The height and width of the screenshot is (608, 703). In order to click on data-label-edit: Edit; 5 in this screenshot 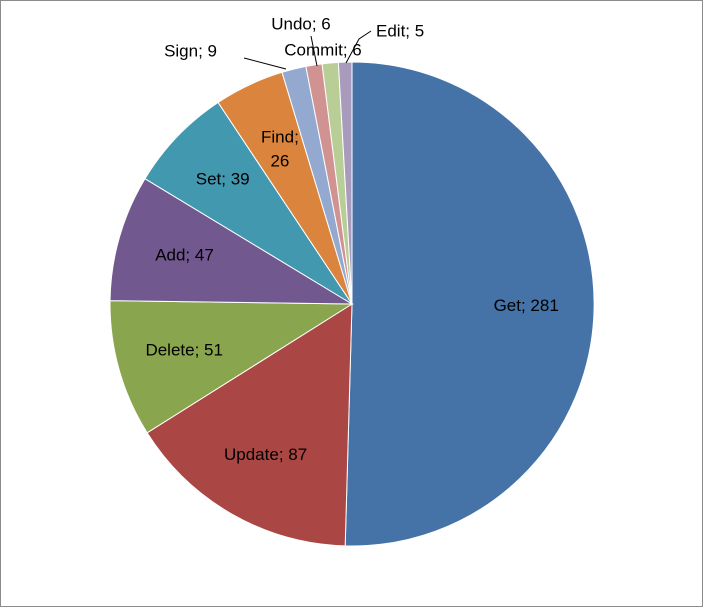, I will do `click(400, 30)`.